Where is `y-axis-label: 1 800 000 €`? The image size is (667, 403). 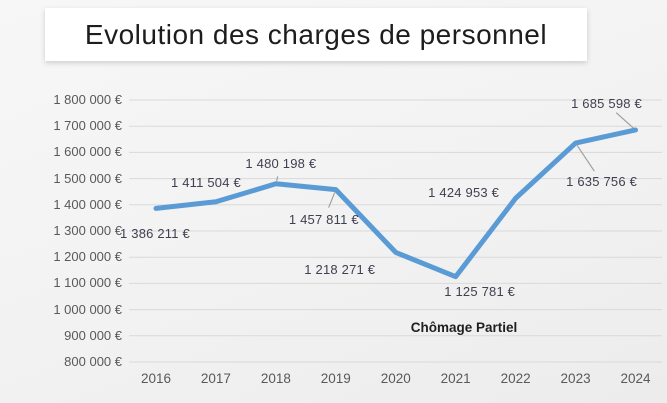
y-axis-label: 1 800 000 € is located at coordinates (87, 99).